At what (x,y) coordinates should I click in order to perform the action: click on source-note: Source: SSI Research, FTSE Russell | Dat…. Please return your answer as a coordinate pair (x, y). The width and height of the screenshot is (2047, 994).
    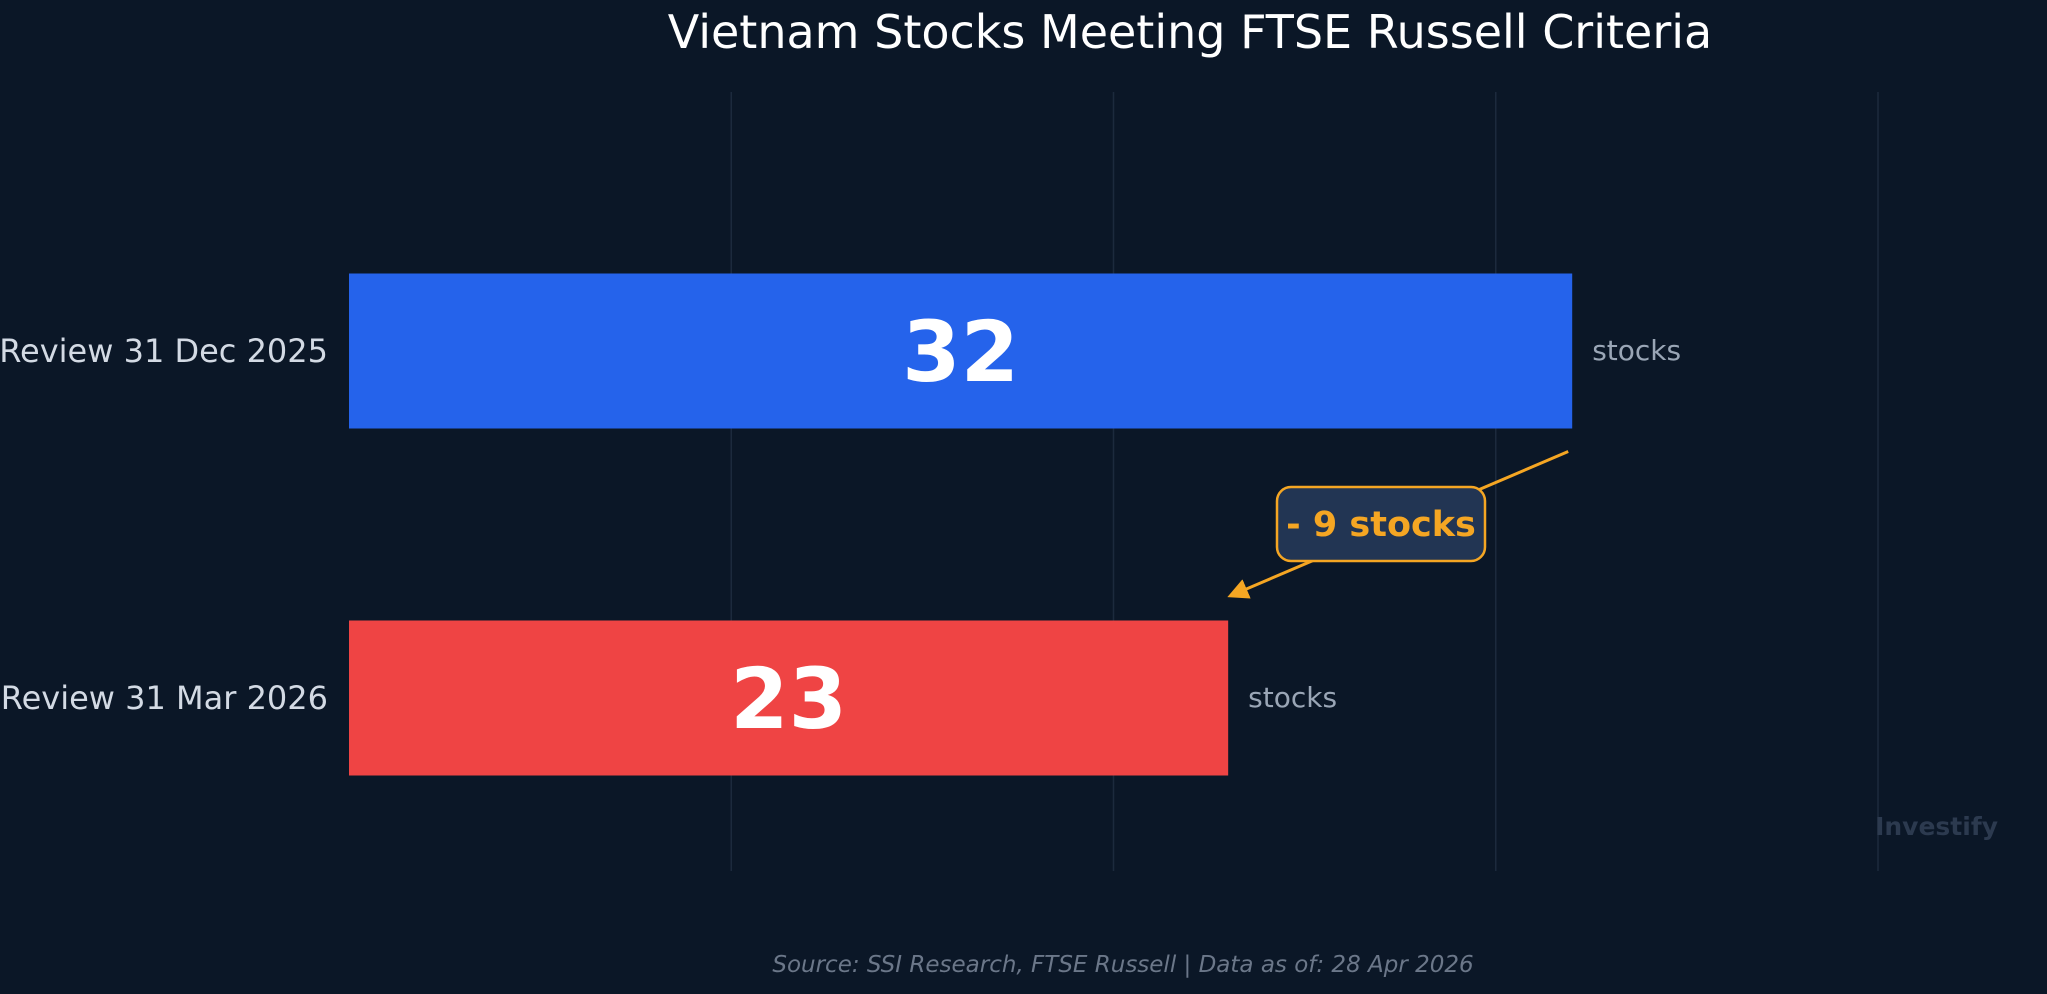
    Looking at the image, I should click on (1122, 965).